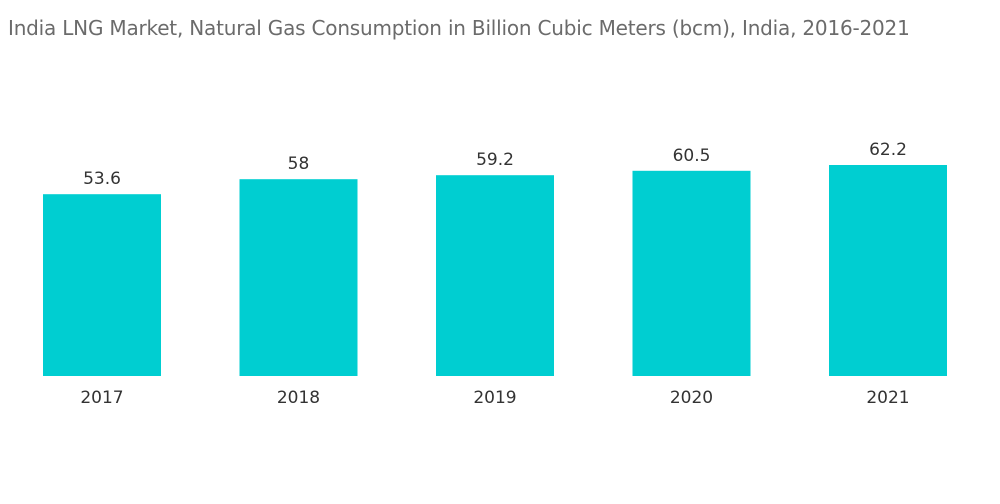 This screenshot has height=504, width=1000. I want to click on x-tick-label-2020: 2020, so click(691, 398).